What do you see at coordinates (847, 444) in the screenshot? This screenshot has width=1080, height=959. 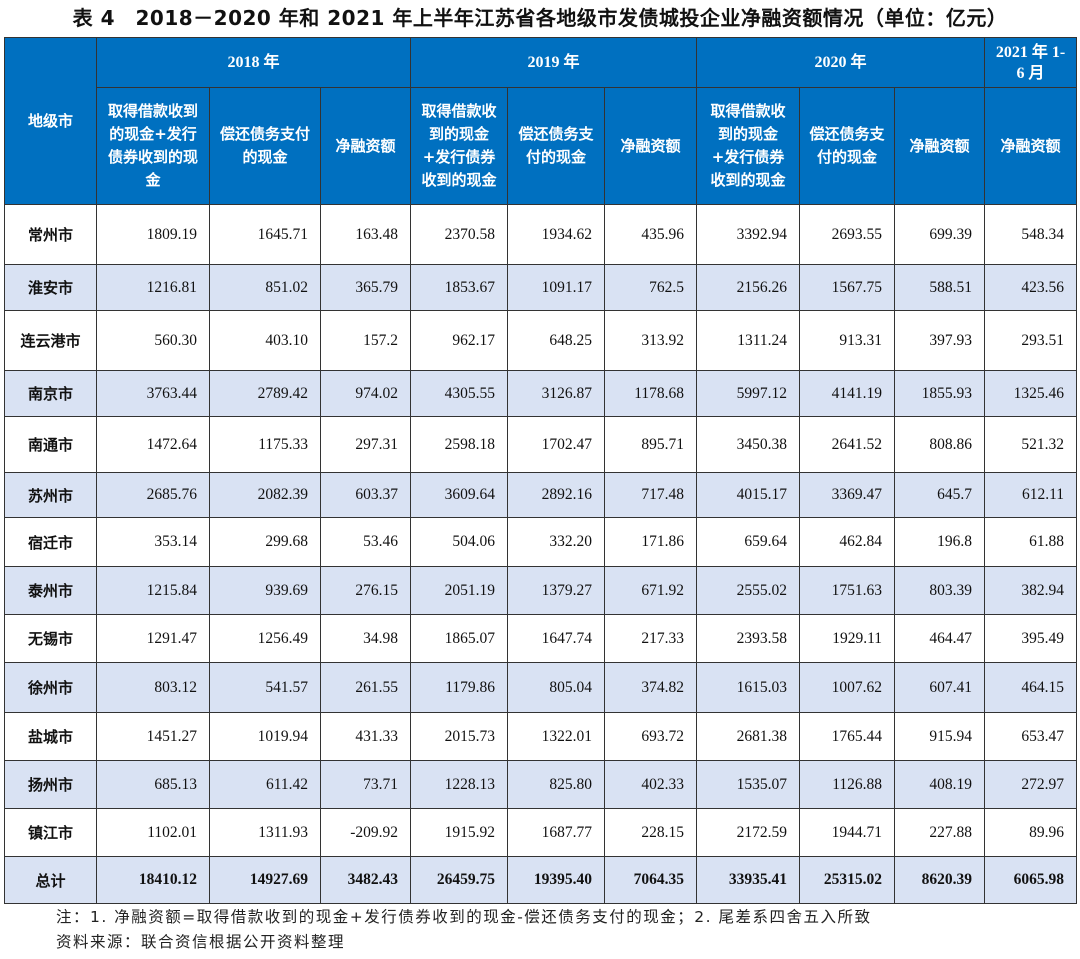 I see `value-cell: 2641.52` at bounding box center [847, 444].